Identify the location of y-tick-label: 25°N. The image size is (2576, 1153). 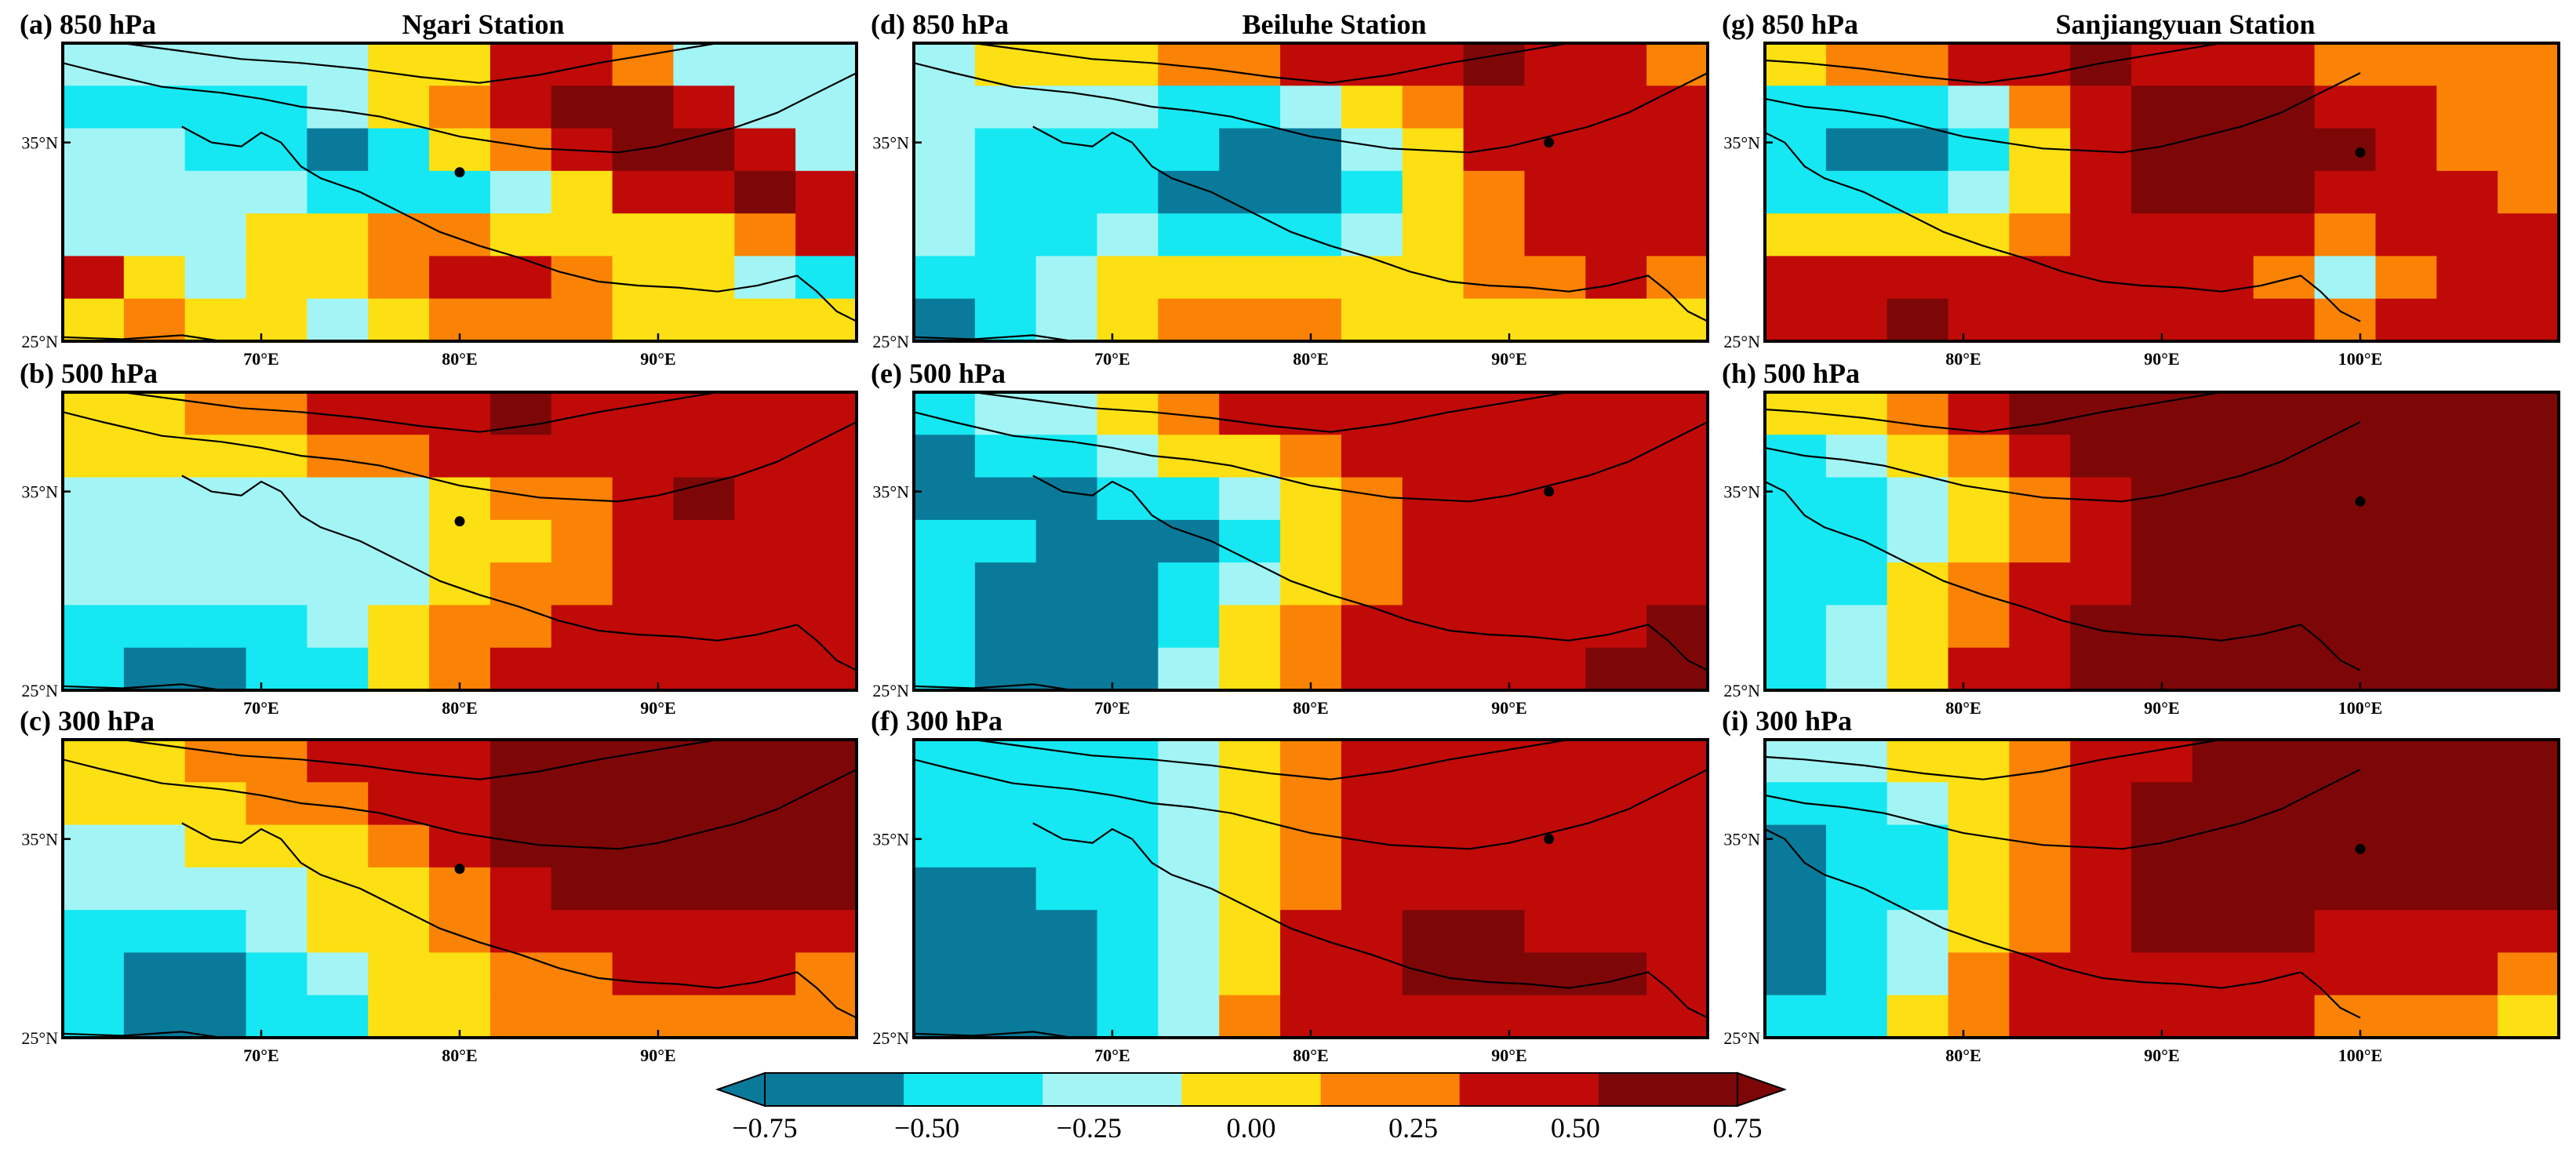
(39, 1038).